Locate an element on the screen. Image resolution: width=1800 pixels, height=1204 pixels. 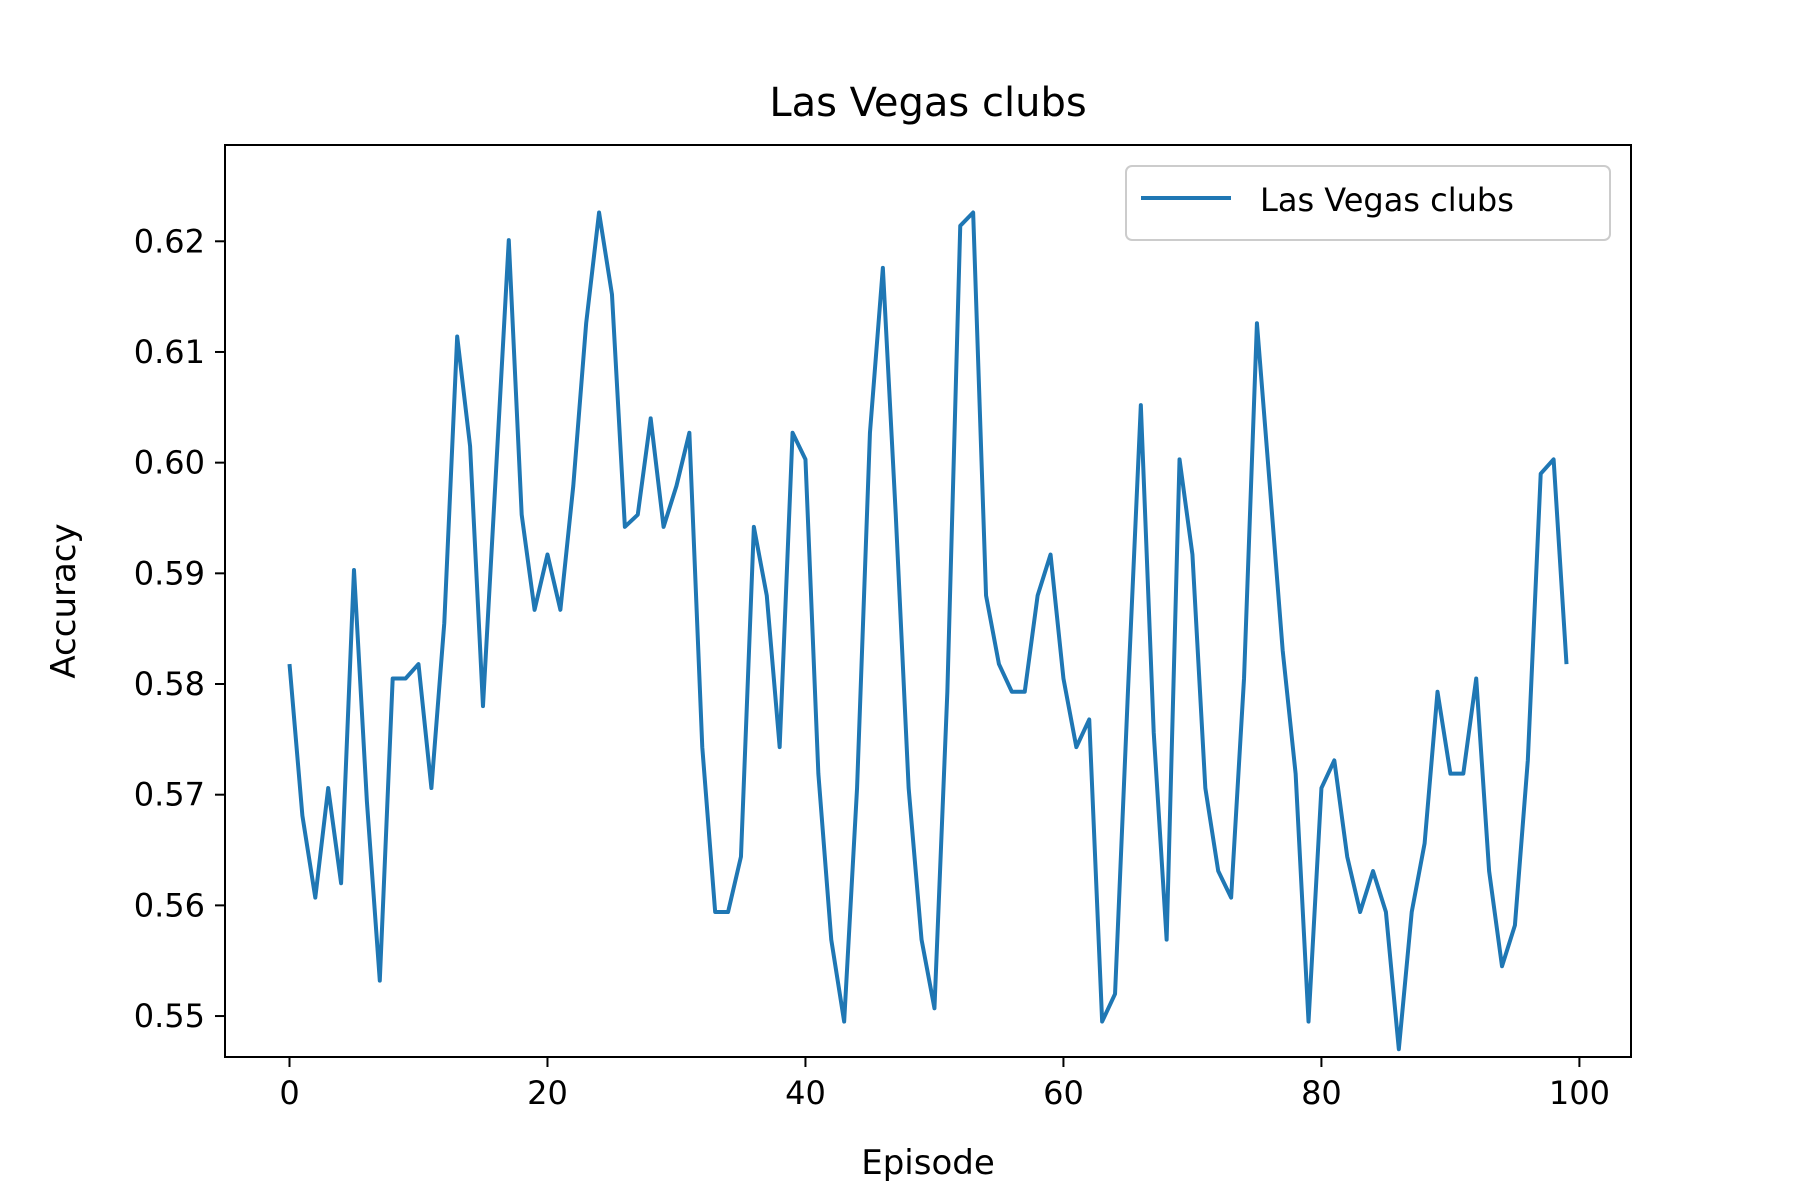
x-tick-label: 60 is located at coordinates (1063, 1093).